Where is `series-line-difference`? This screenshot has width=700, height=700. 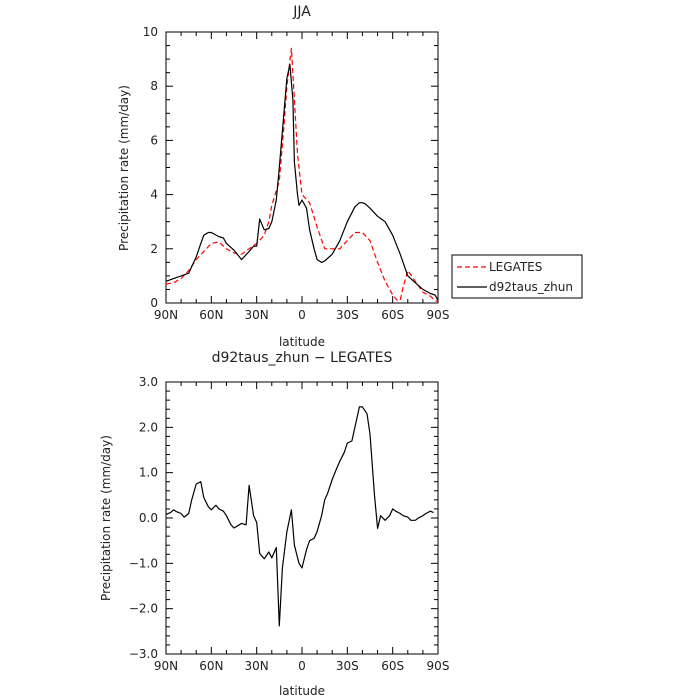 series-line-difference is located at coordinates (299, 516).